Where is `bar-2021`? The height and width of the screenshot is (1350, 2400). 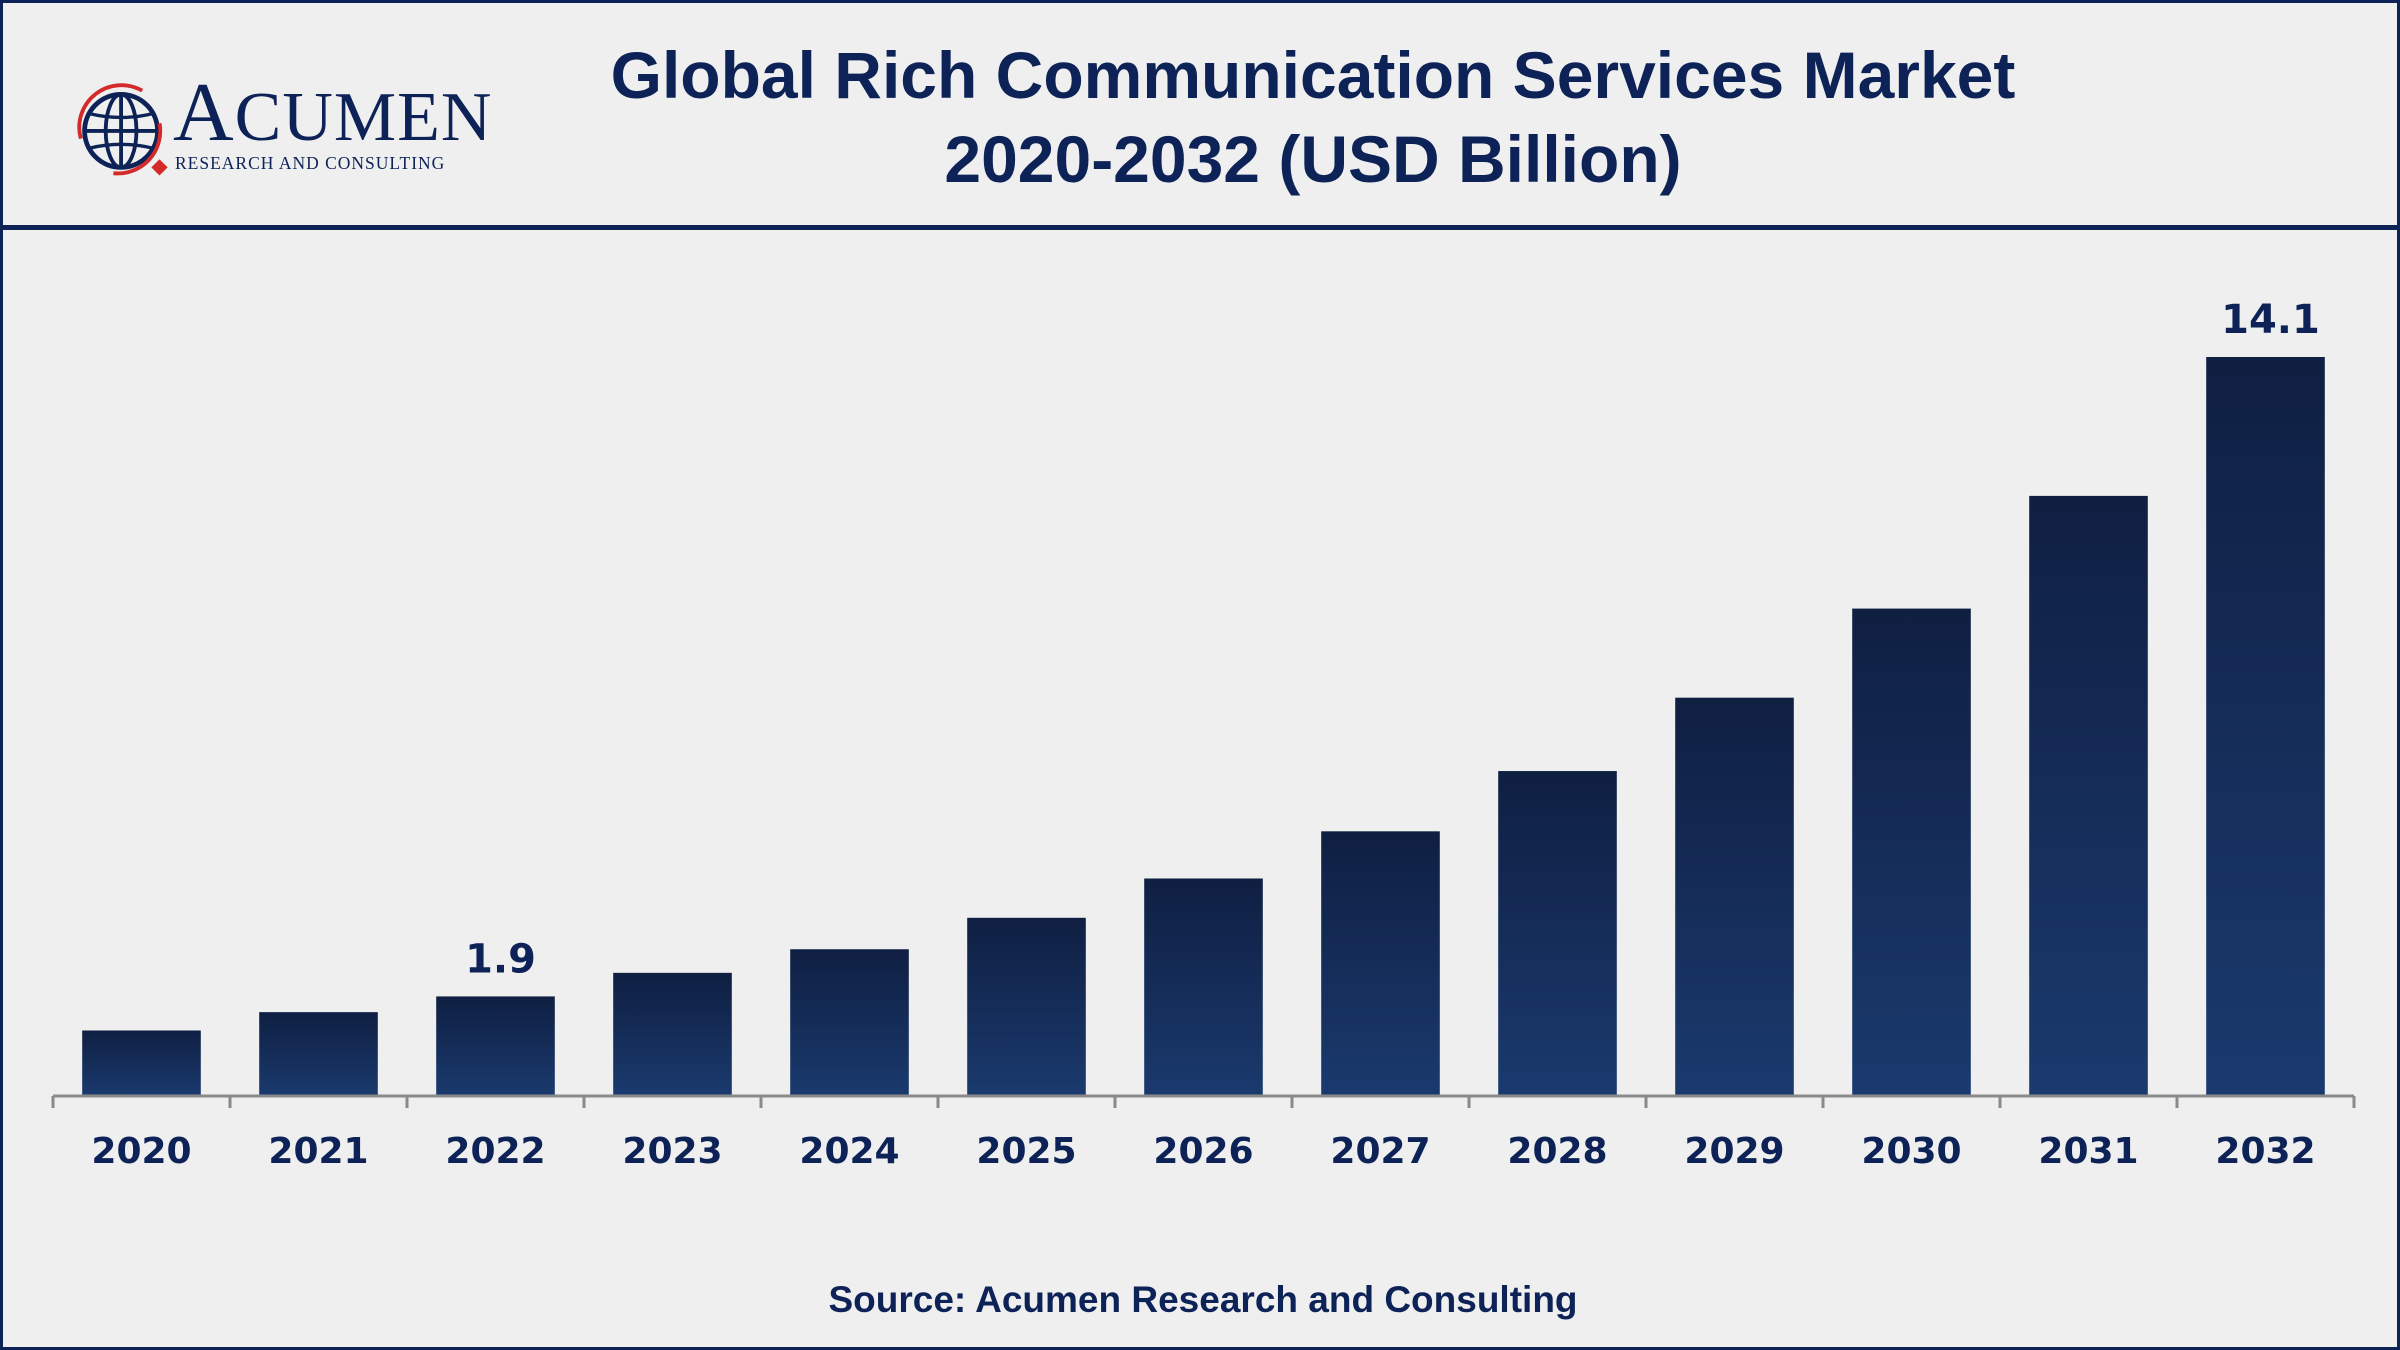
bar-2021 is located at coordinates (318, 1054).